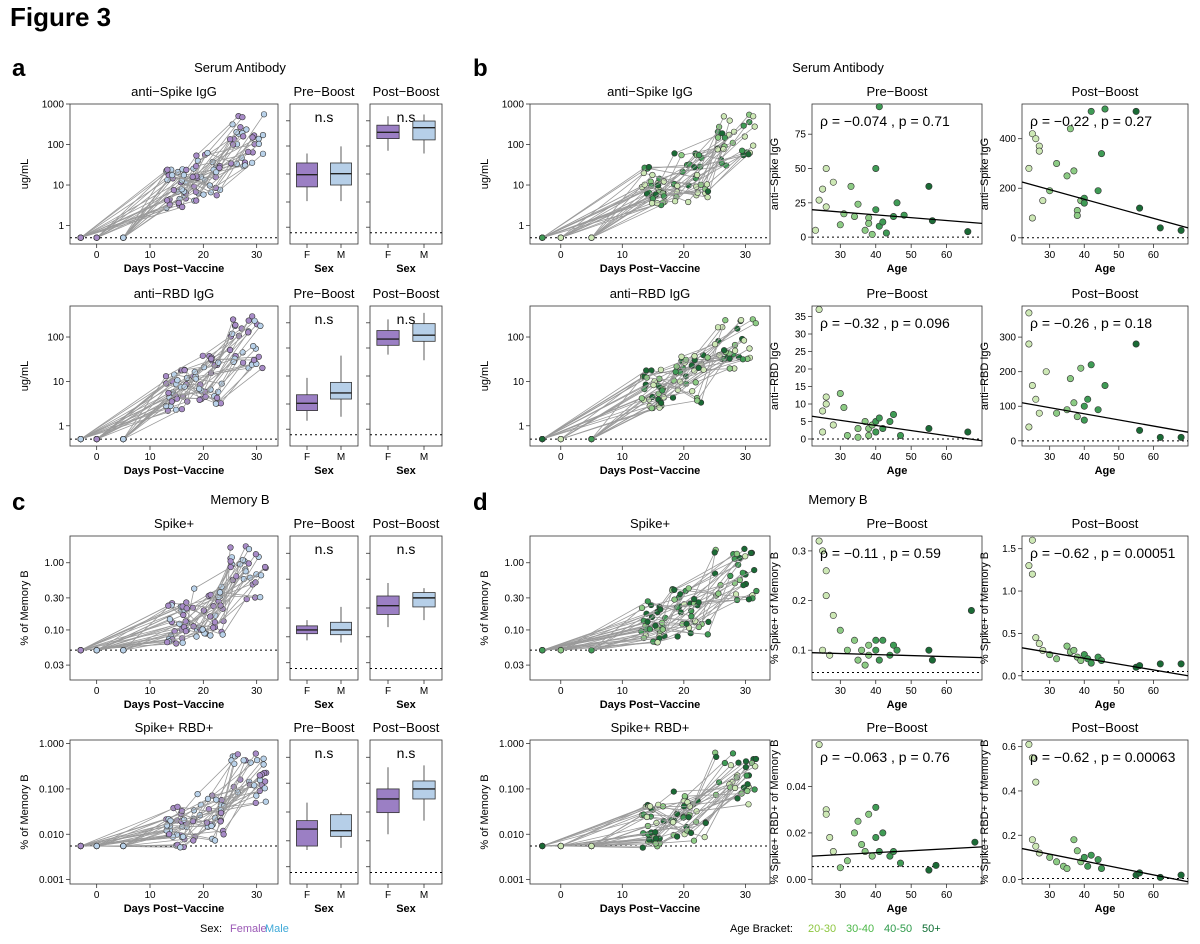 The width and height of the screenshot is (1200, 944). What do you see at coordinates (1181, 230) in the screenshot?
I see `b-spike-post-point` at bounding box center [1181, 230].